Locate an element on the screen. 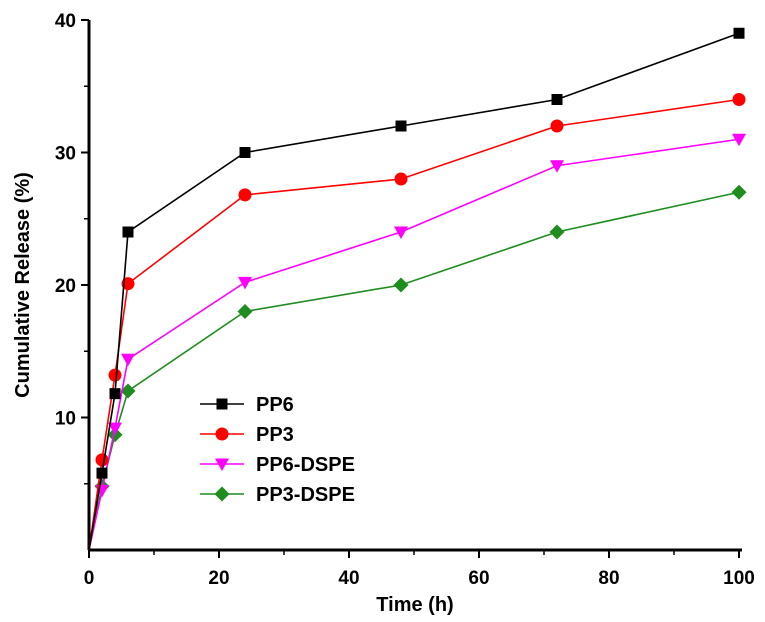 This screenshot has width=765, height=622. x-tick-label: 100 is located at coordinates (739, 578).